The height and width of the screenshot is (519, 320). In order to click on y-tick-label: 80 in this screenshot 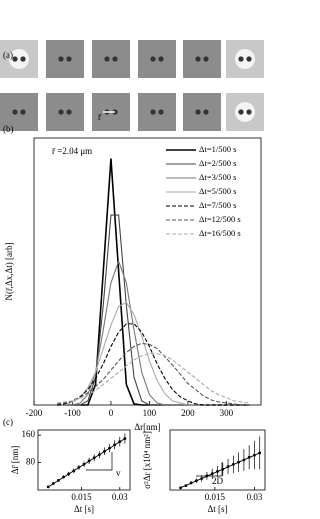, I will do `click(31, 462)`.